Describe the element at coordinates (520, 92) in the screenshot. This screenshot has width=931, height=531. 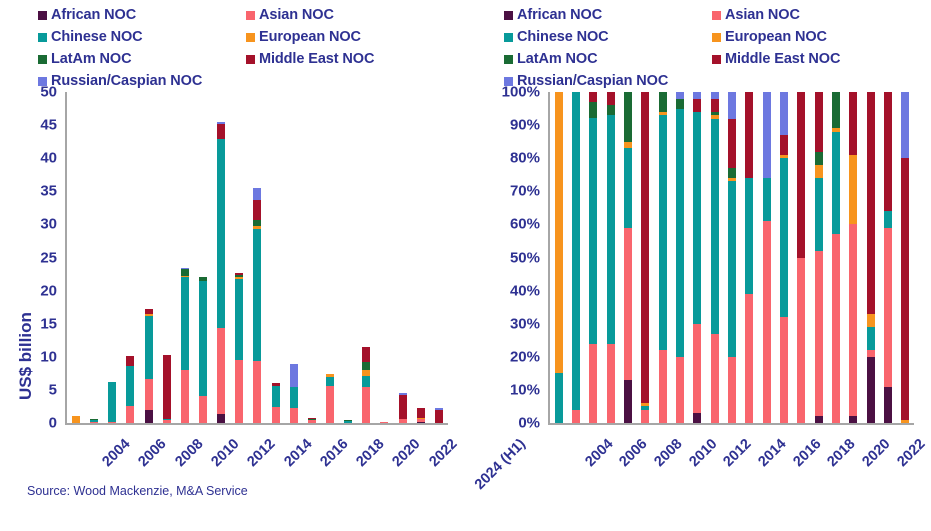
I see `y-tick-label: 100%` at that location.